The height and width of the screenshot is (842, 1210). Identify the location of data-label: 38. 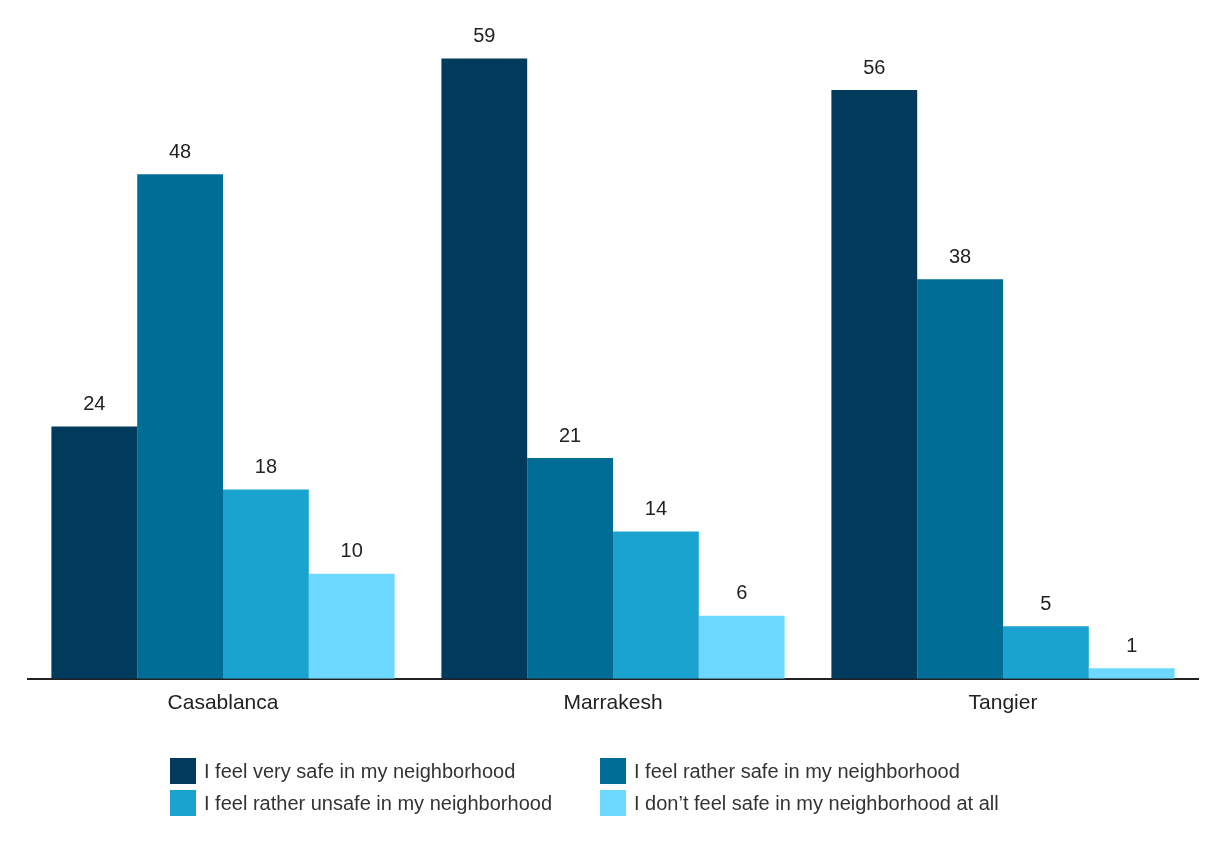
(960, 255).